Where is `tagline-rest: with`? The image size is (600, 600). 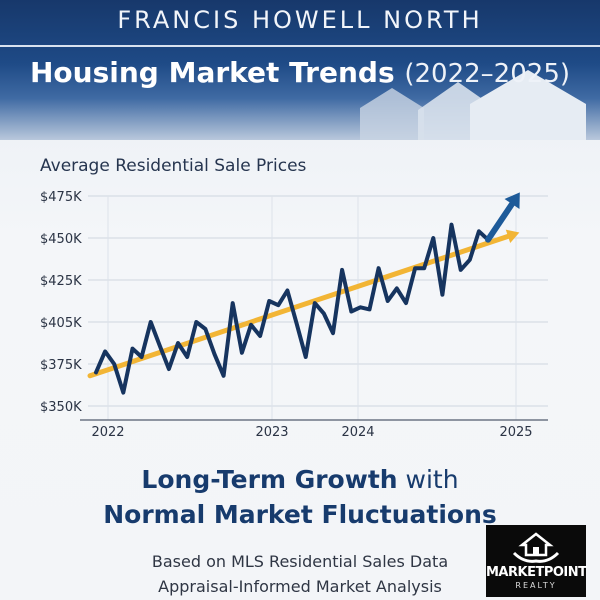 tagline-rest: with is located at coordinates (428, 479).